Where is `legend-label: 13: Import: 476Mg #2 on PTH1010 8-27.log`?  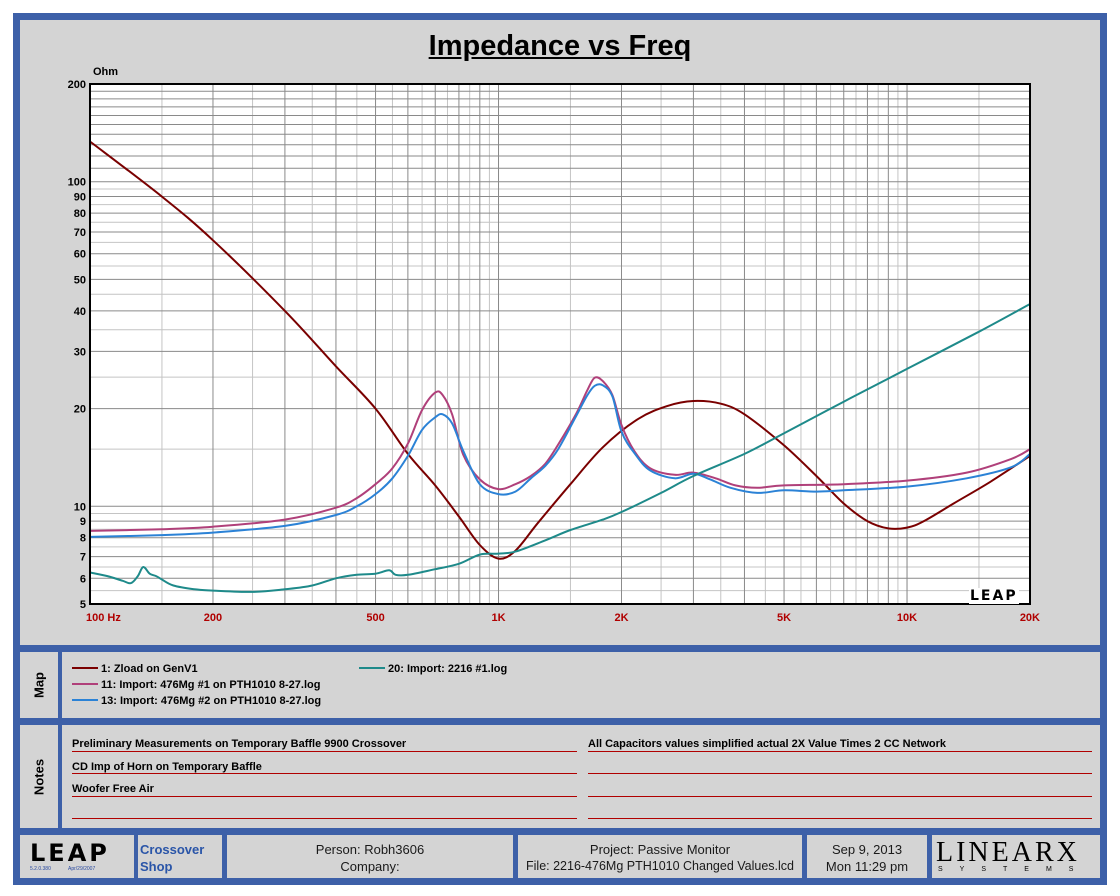
legend-label: 13: Import: 476Mg #2 on PTH1010 8-27.log is located at coordinates (211, 701).